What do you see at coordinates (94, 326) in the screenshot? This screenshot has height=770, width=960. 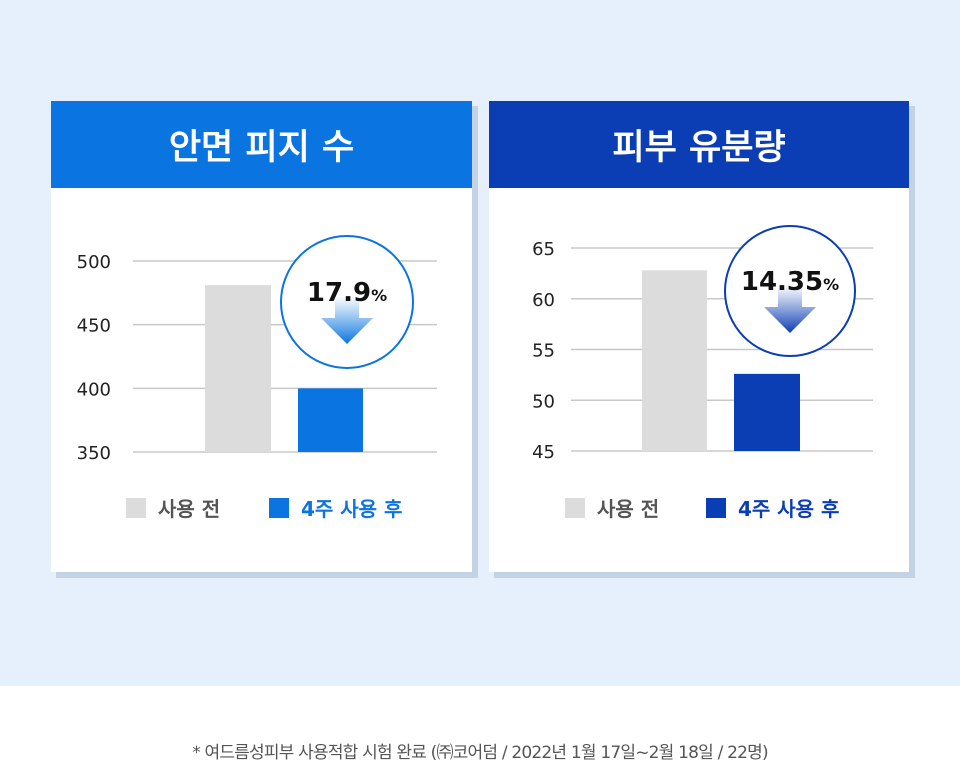 I see `y-tick-label: 450` at bounding box center [94, 326].